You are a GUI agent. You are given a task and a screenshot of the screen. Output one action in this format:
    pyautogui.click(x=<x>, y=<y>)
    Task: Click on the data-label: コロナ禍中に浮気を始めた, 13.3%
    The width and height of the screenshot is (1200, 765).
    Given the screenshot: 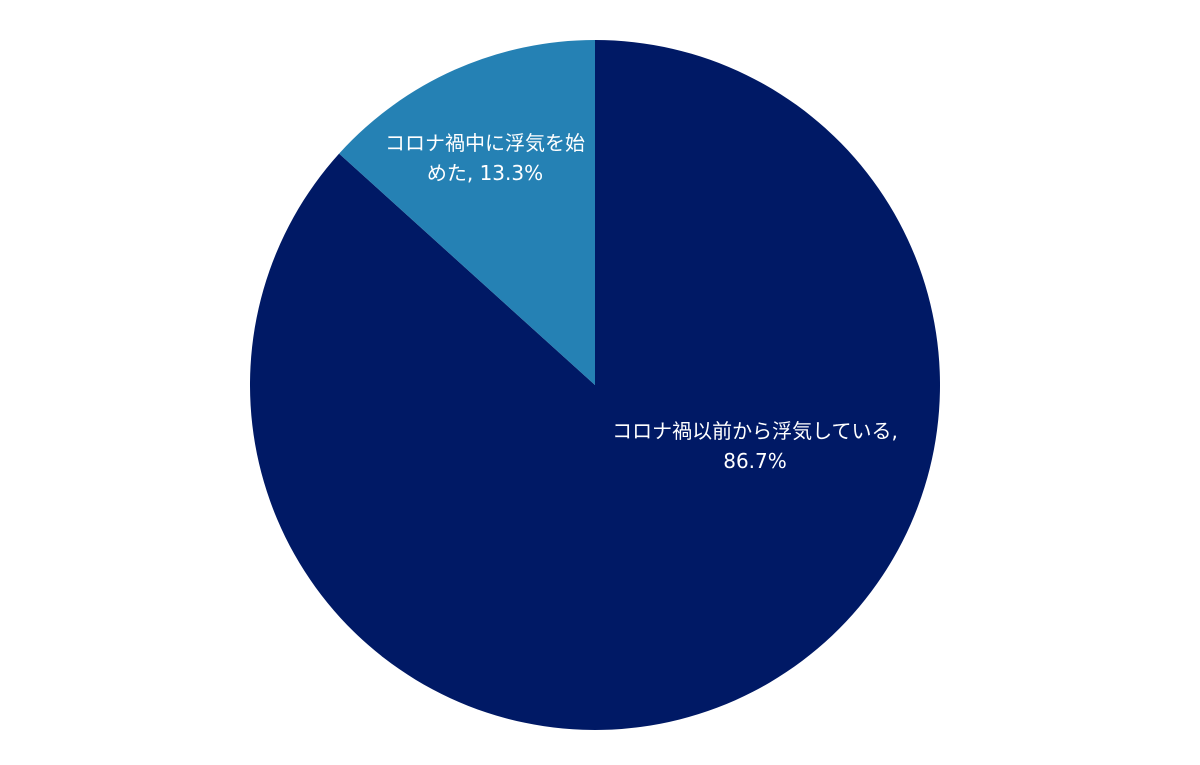 What is the action you would take?
    pyautogui.click(x=485, y=158)
    